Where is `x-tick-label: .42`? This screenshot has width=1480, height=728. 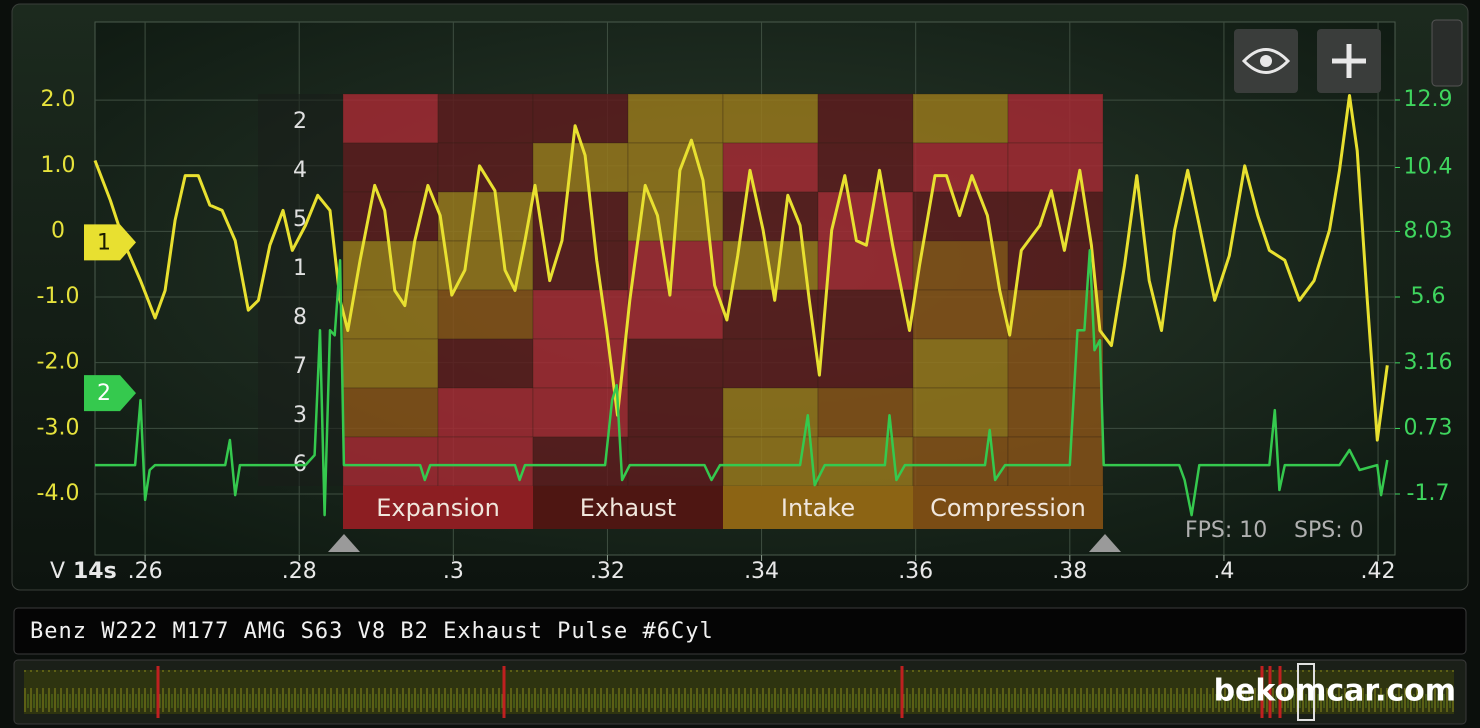 x-tick-label: .42 is located at coordinates (1378, 571).